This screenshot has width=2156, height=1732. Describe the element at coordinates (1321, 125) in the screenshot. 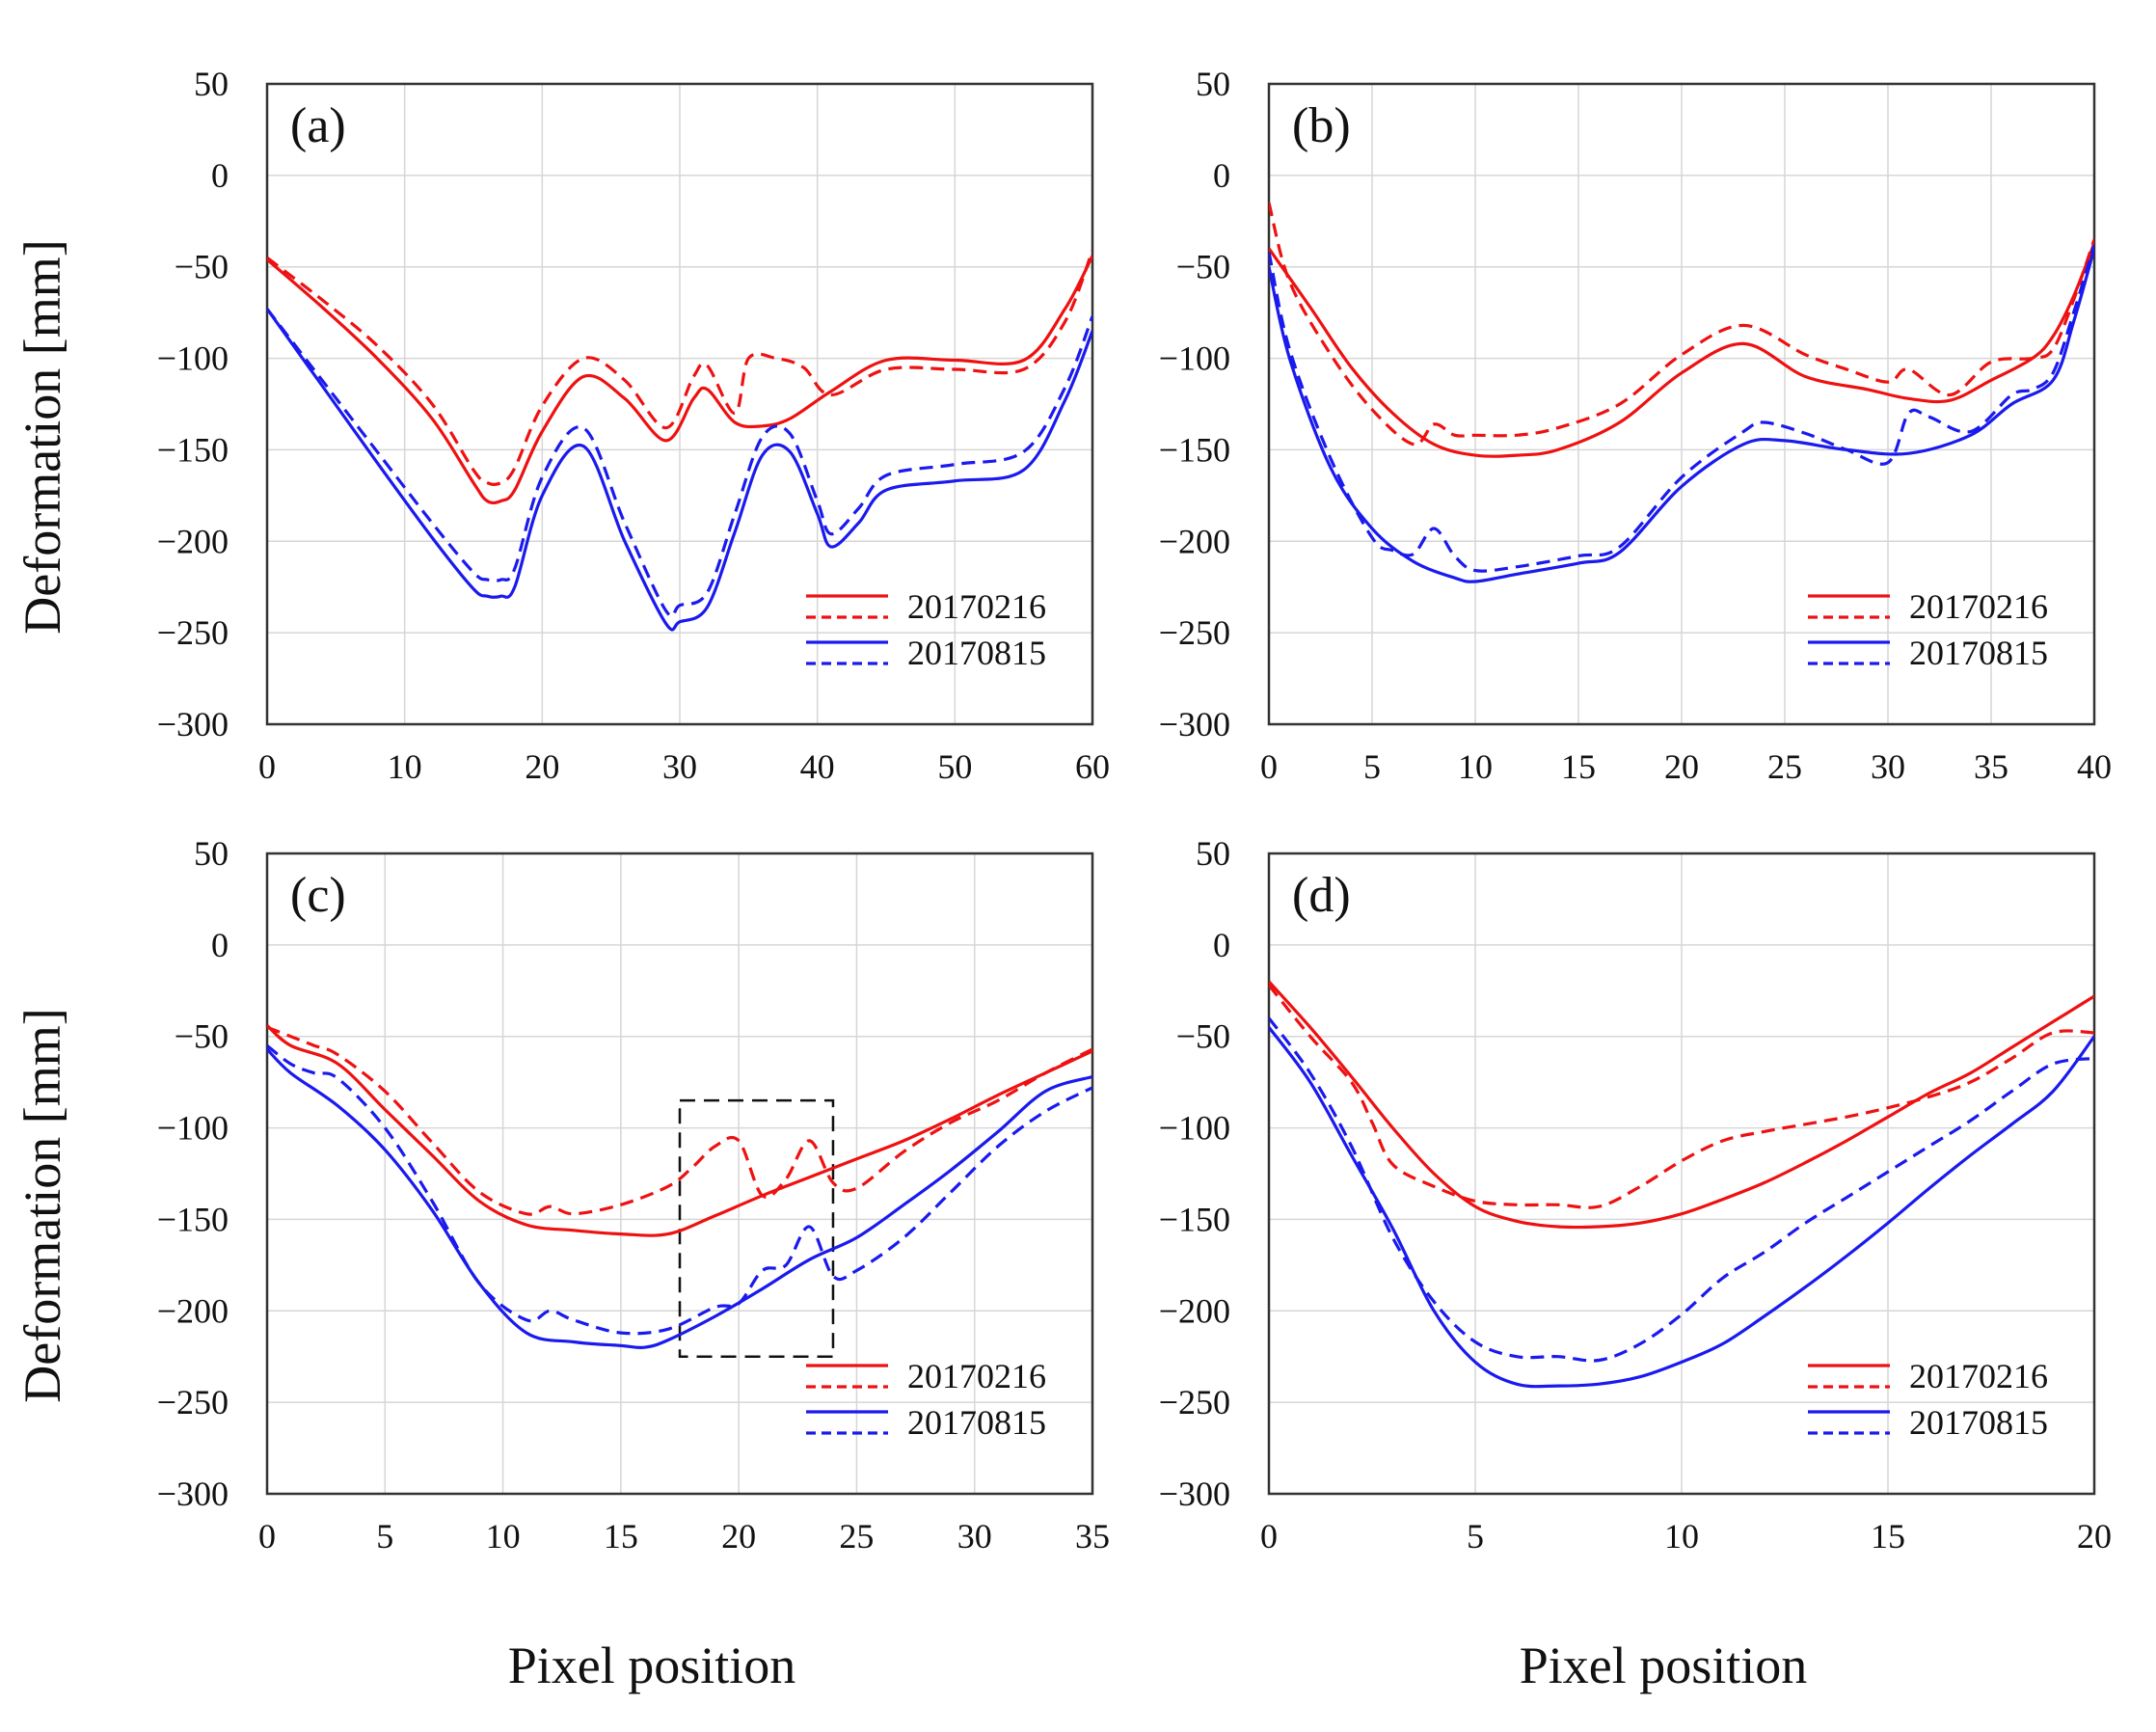

I see `panel-label: (b)` at that location.